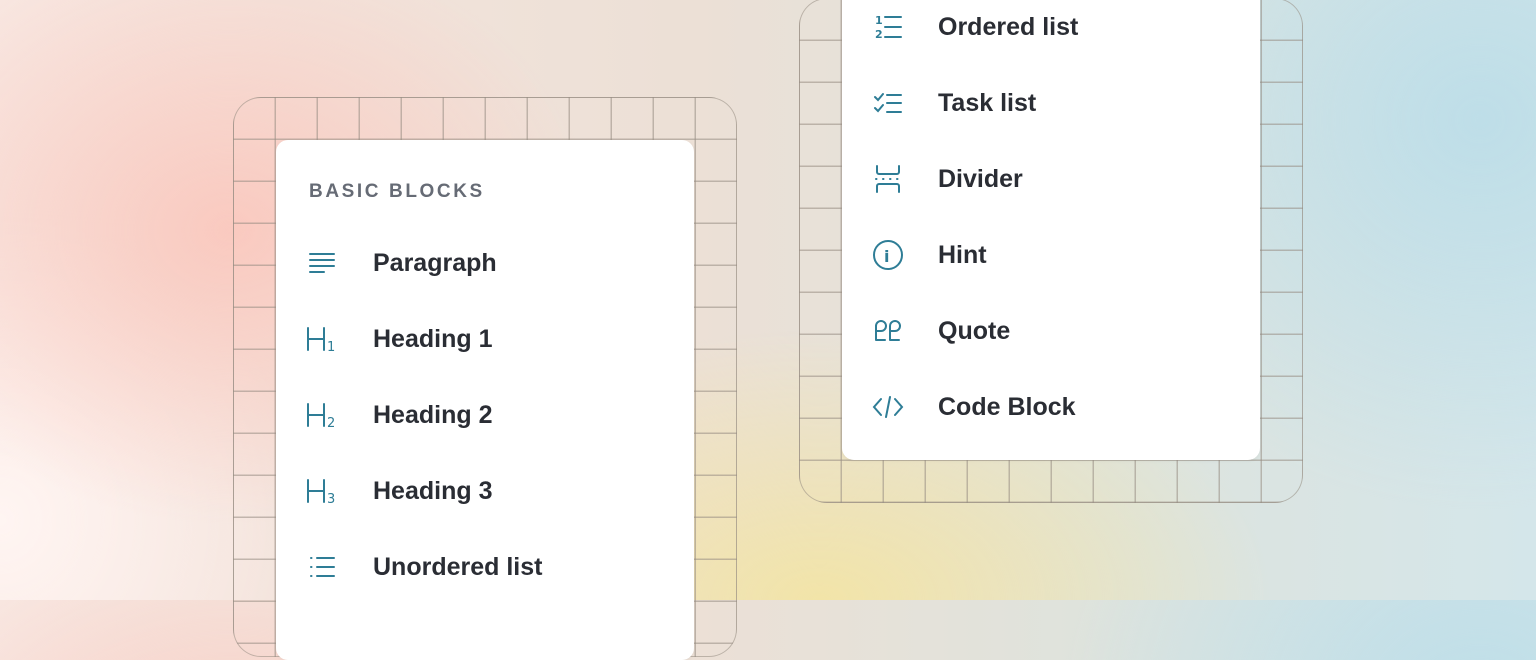 The image size is (1536, 660). What do you see at coordinates (433, 414) in the screenshot?
I see `menu-item-label: Heading 2` at bounding box center [433, 414].